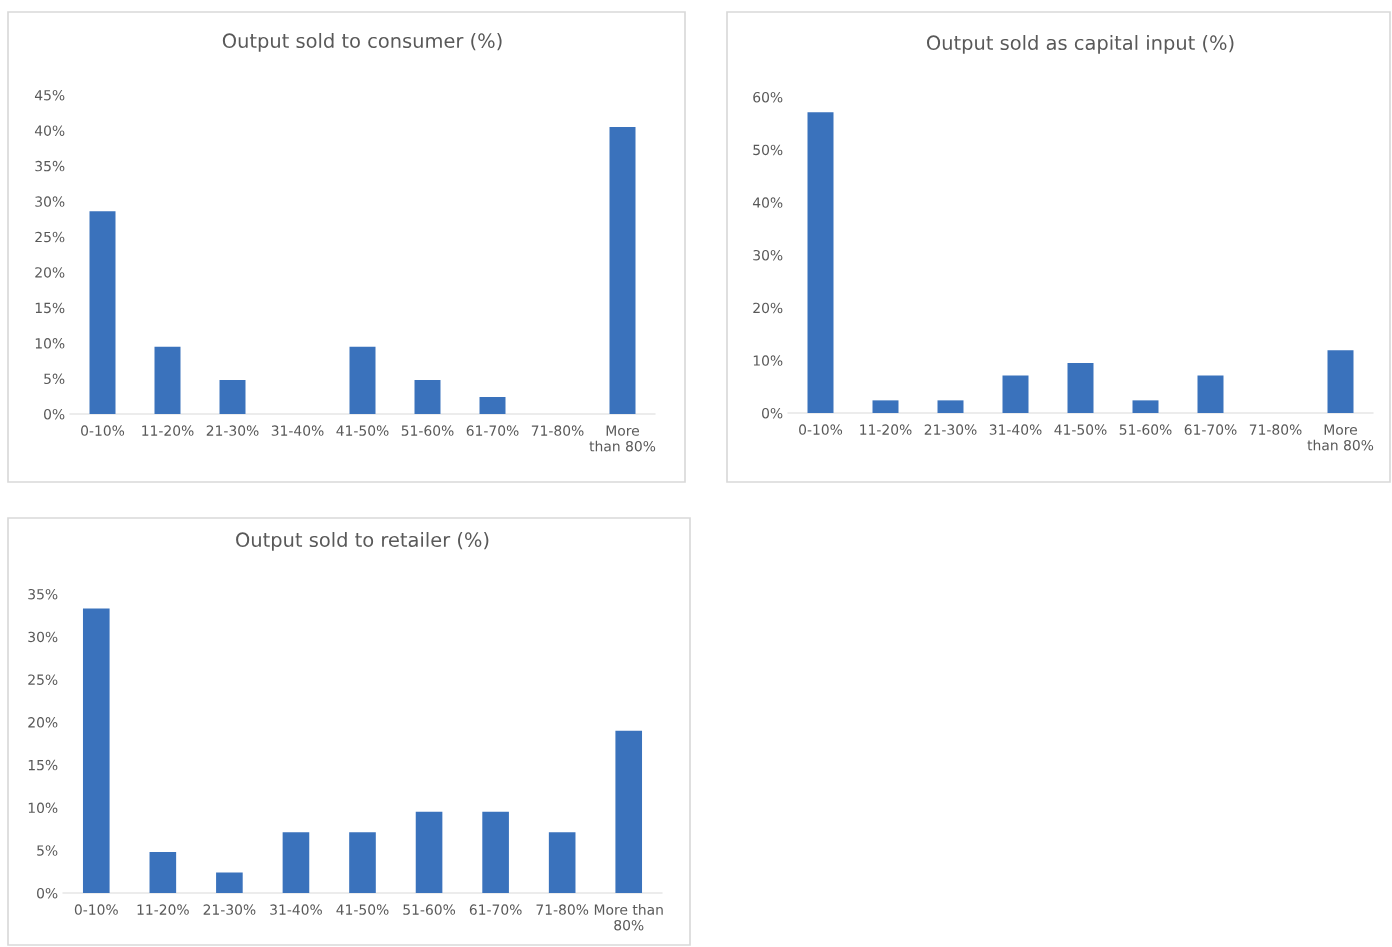 The image size is (1392, 947). Describe the element at coordinates (362, 42) in the screenshot. I see `chart-title: Output sold to consumer (%)` at that location.